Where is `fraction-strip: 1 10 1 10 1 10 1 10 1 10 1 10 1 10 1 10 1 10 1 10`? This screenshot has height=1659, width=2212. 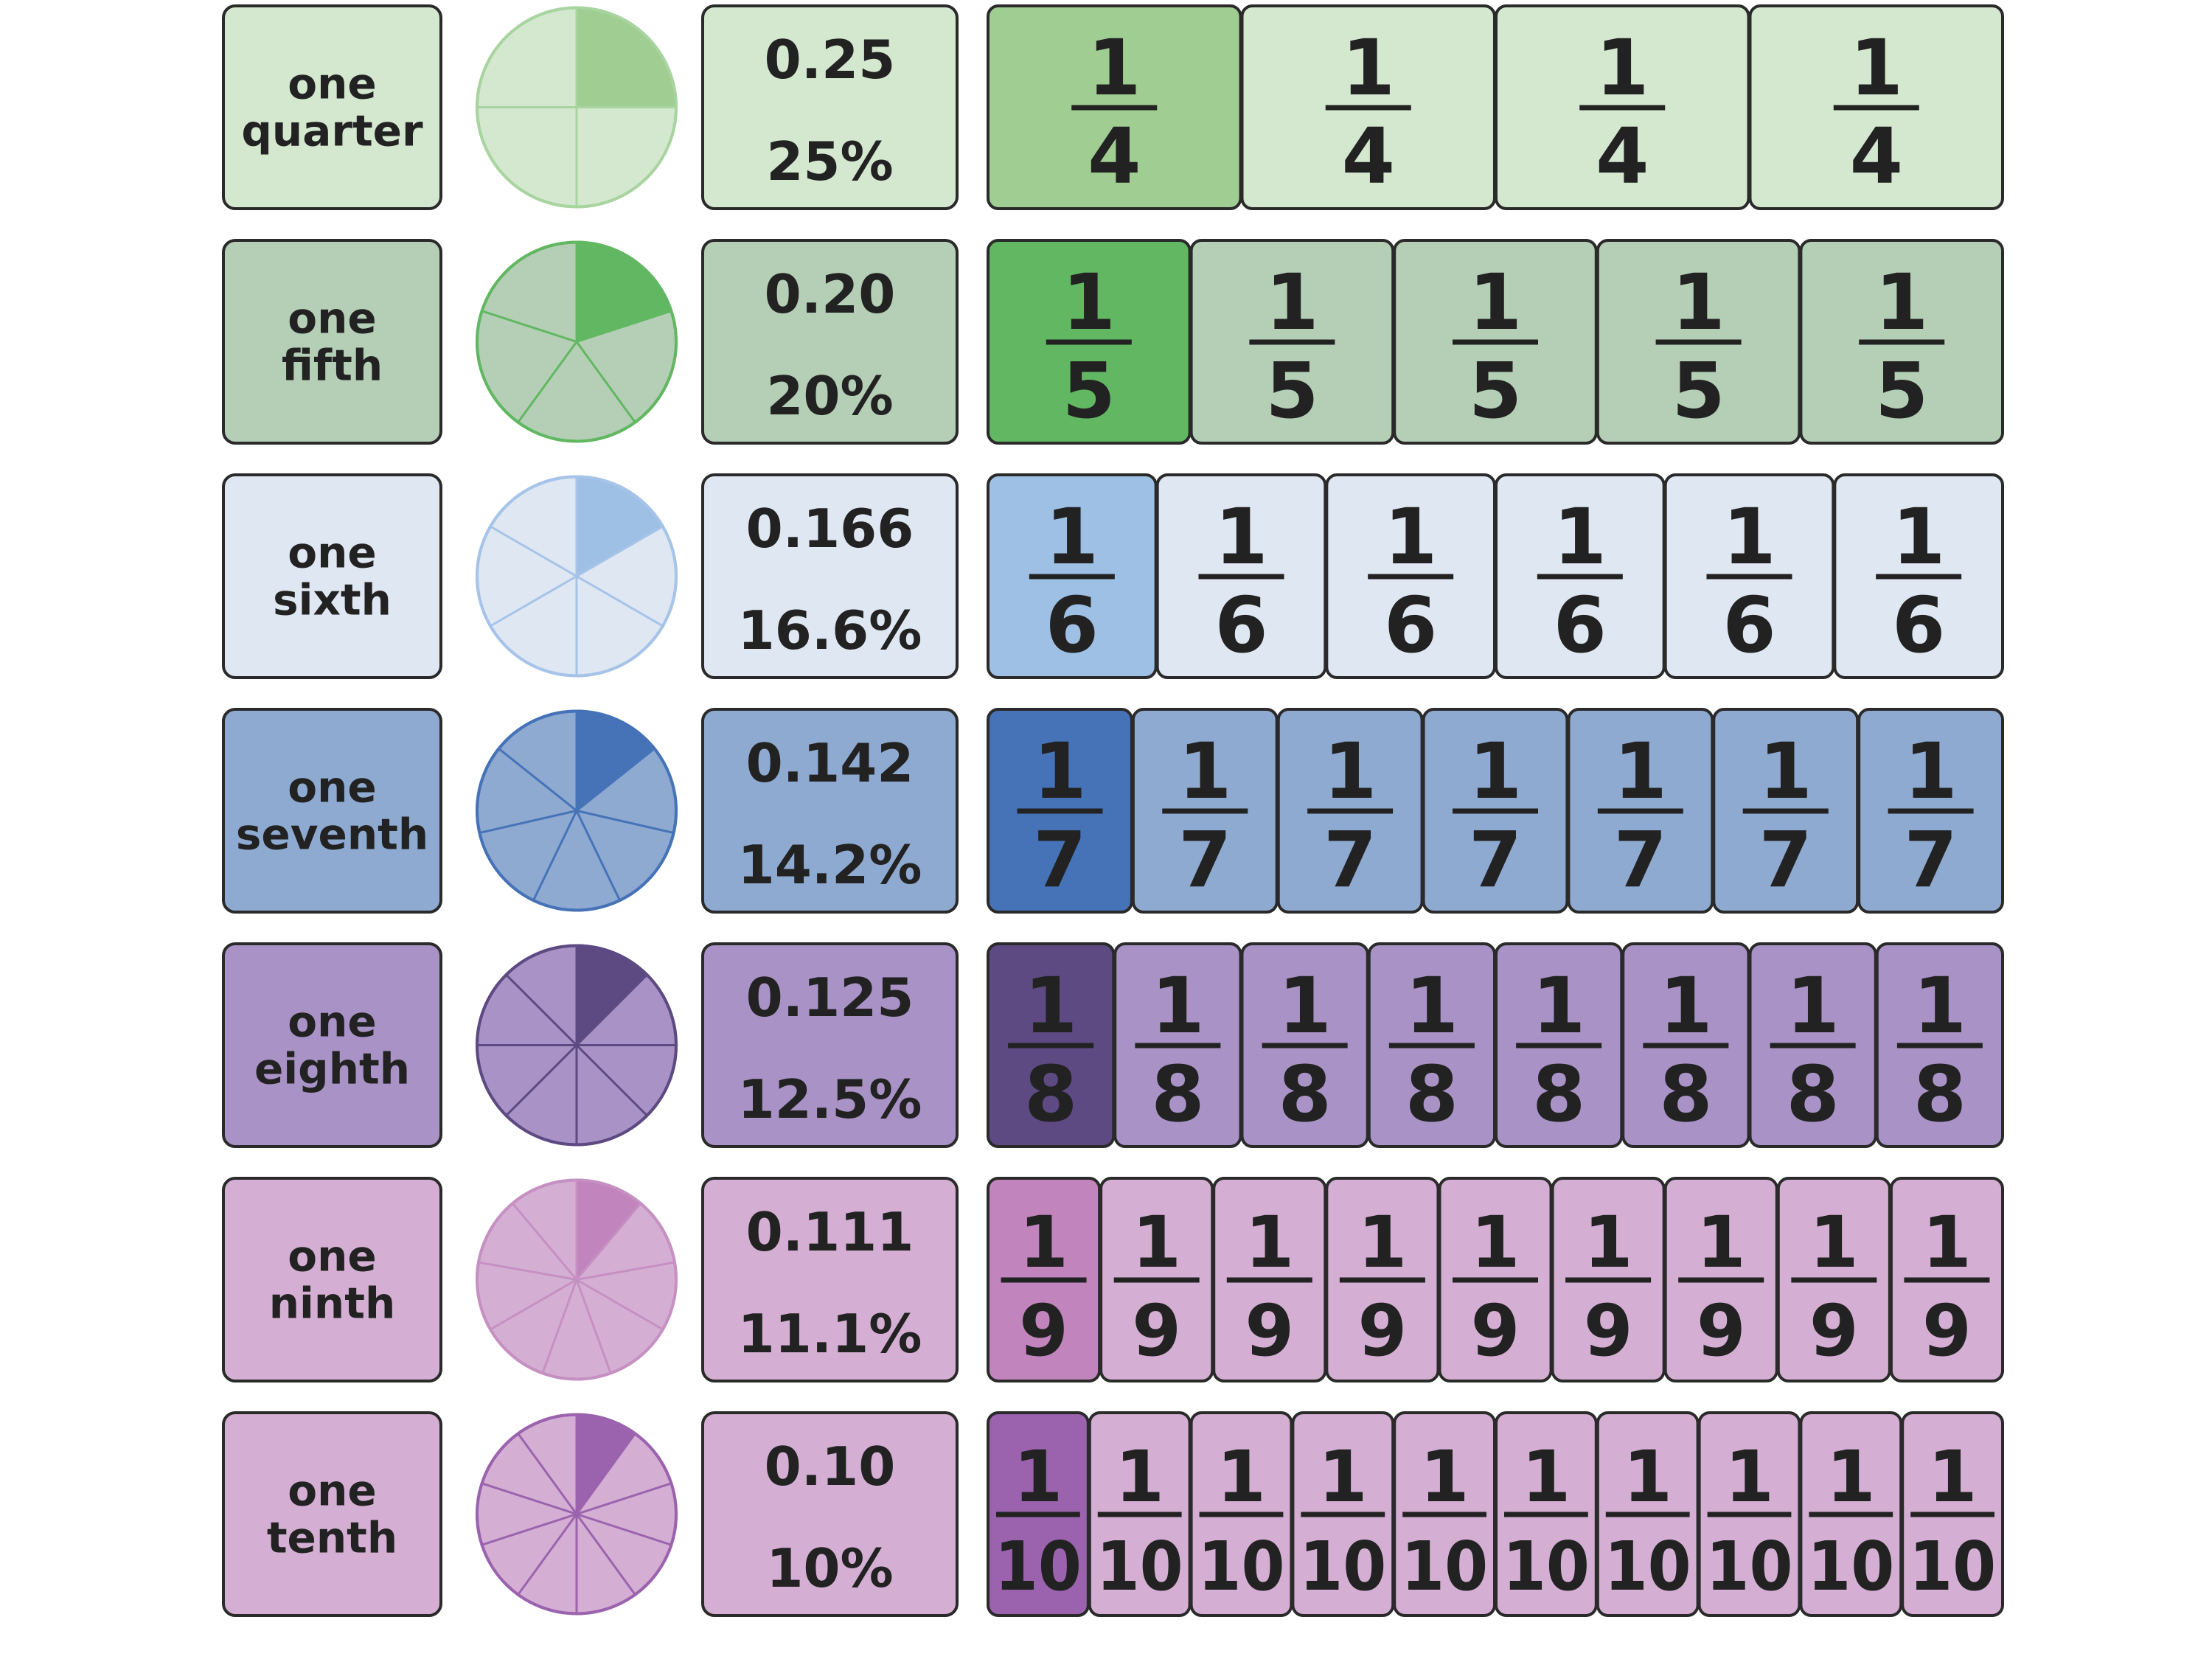
fraction-strip: 1 10 1 10 1 10 1 10 1 10 1 10 1 10 1 10 1 10 1 10 is located at coordinates (1495, 1514).